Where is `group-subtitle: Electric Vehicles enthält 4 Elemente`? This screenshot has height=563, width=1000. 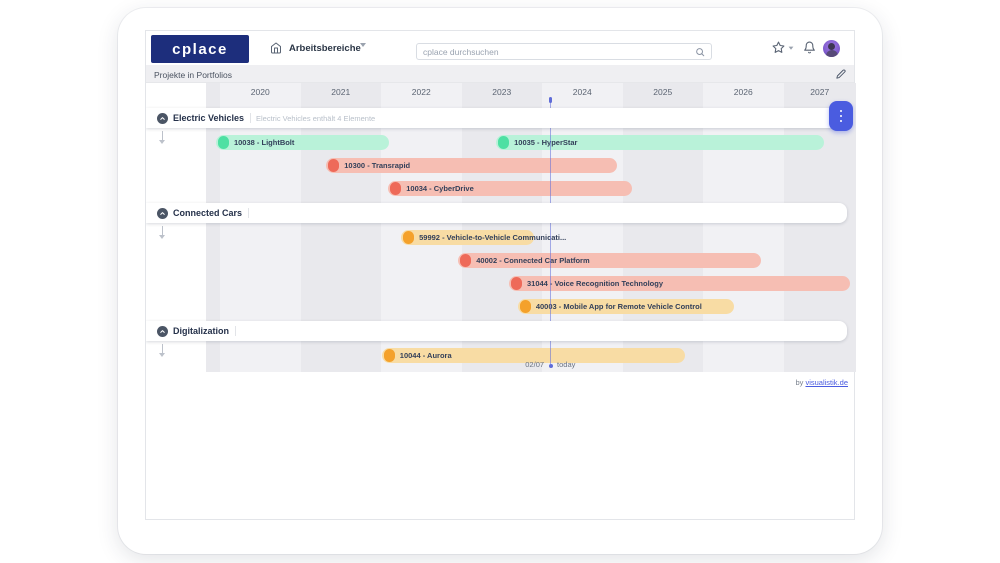 group-subtitle: Electric Vehicles enthält 4 Elemente is located at coordinates (316, 118).